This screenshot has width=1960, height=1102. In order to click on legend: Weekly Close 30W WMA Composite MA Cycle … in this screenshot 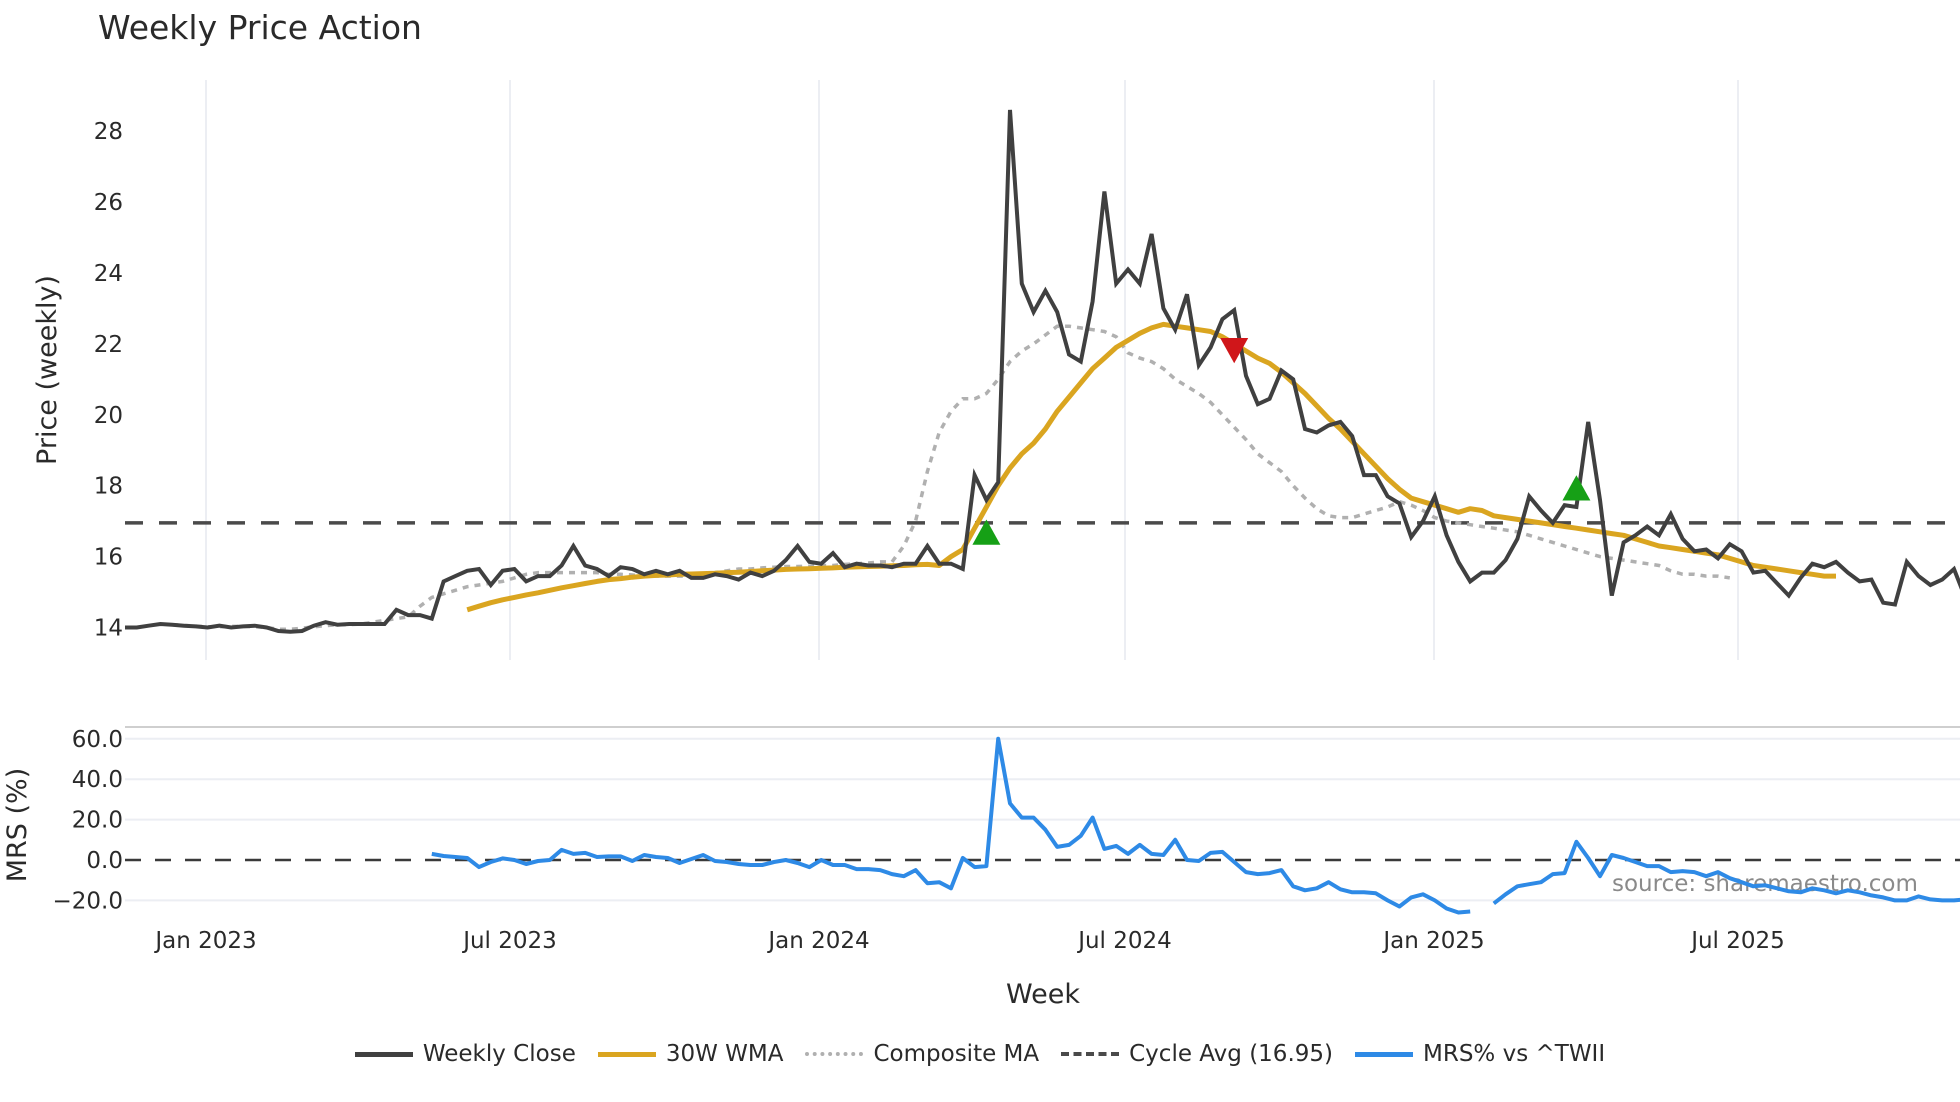, I will do `click(980, 1054)`.